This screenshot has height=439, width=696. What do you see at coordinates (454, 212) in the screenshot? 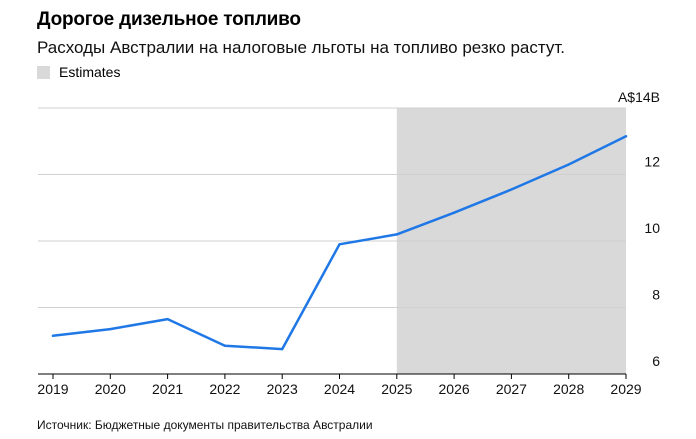
I see `data-point-2026` at bounding box center [454, 212].